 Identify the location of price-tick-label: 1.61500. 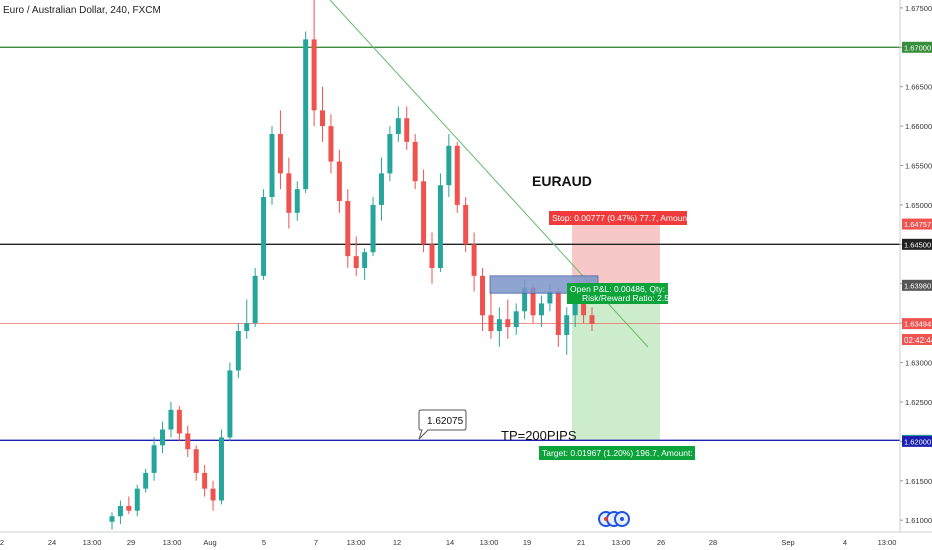
(918, 481).